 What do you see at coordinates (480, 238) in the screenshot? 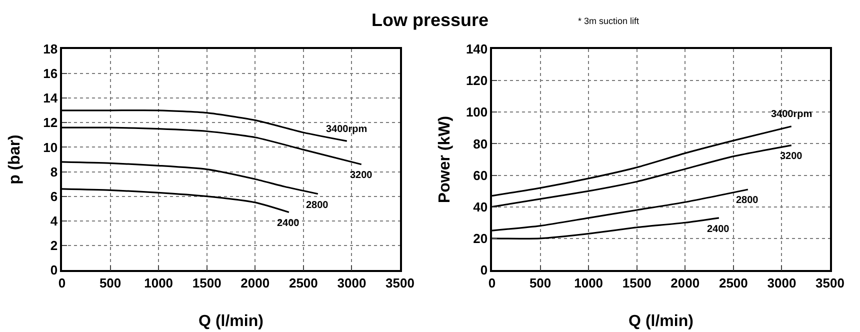
I see `y-tick-label: 20` at bounding box center [480, 238].